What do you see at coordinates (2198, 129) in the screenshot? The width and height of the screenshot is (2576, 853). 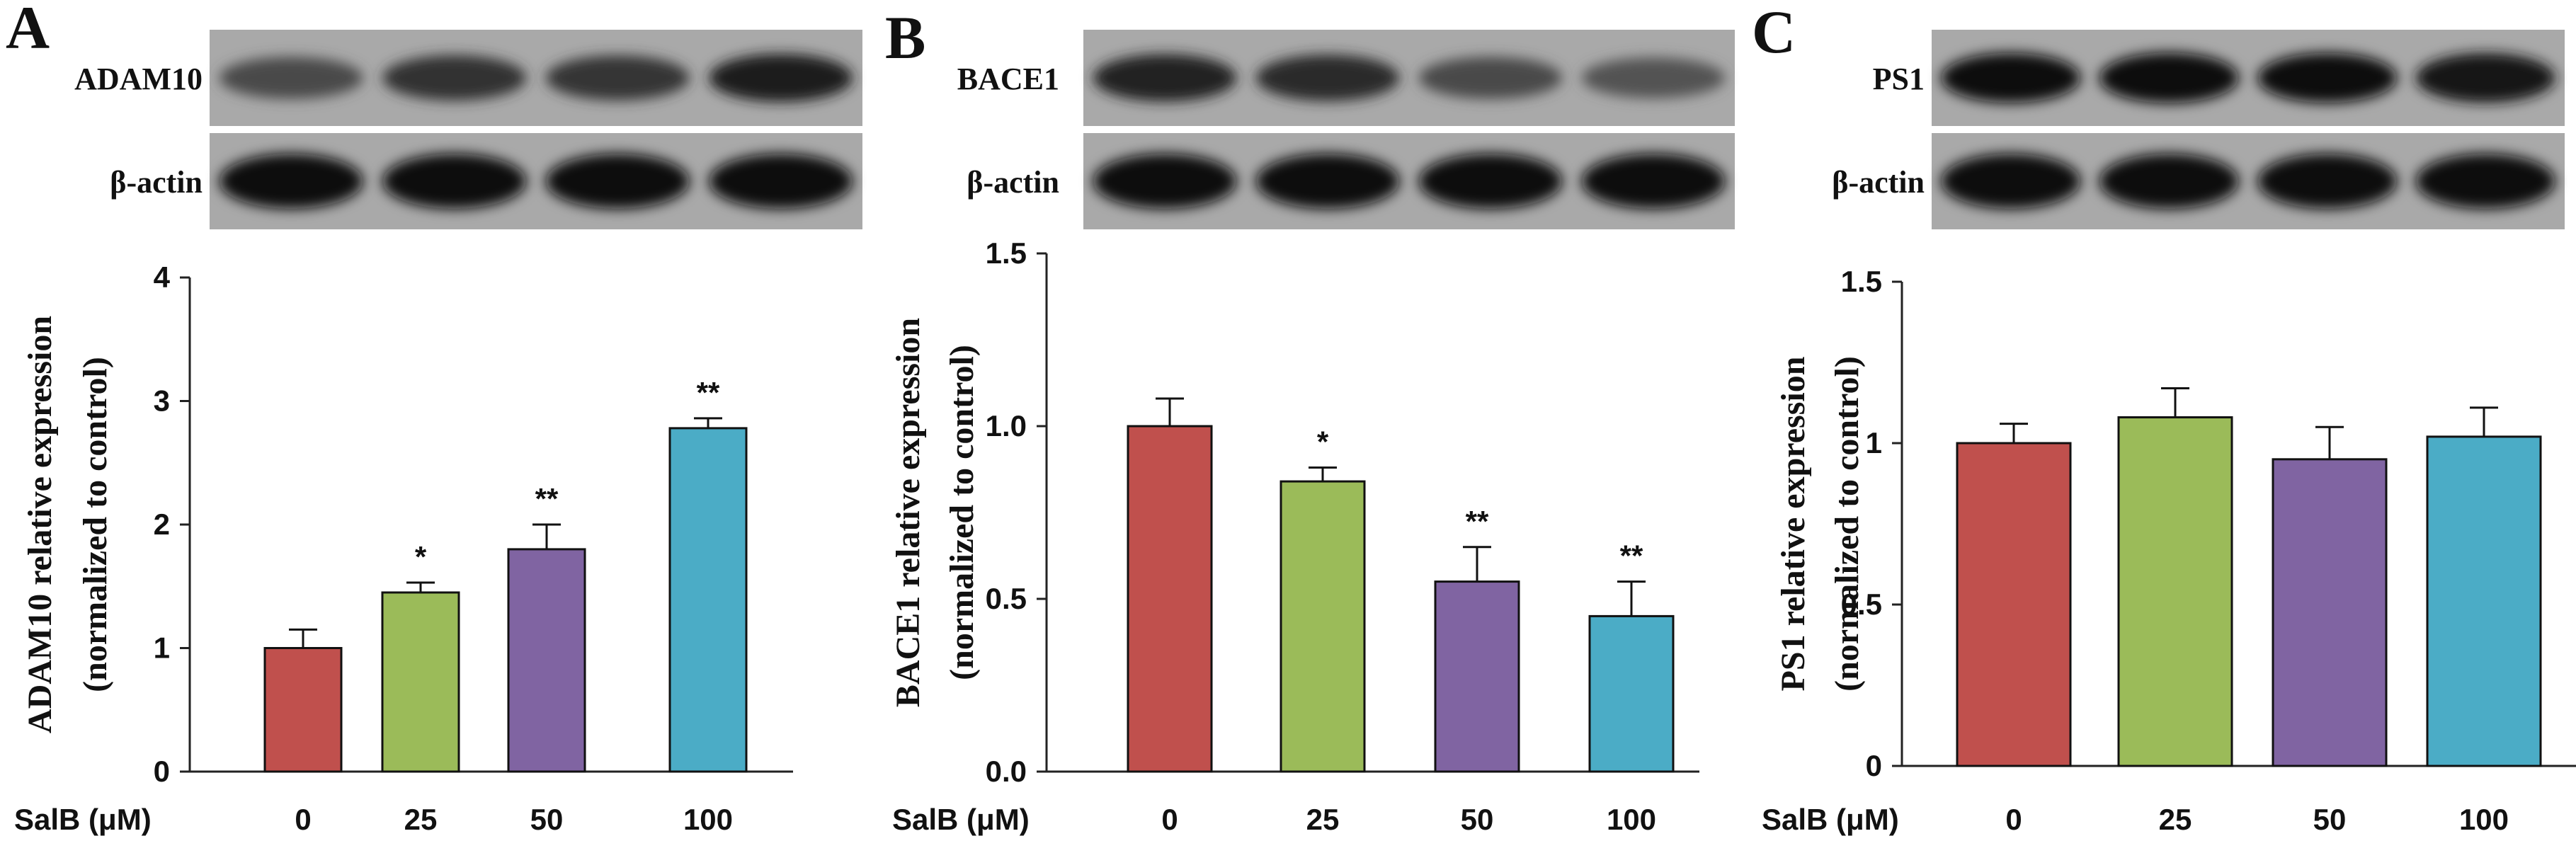 I see `western-blot: PS1 β-actin` at bounding box center [2198, 129].